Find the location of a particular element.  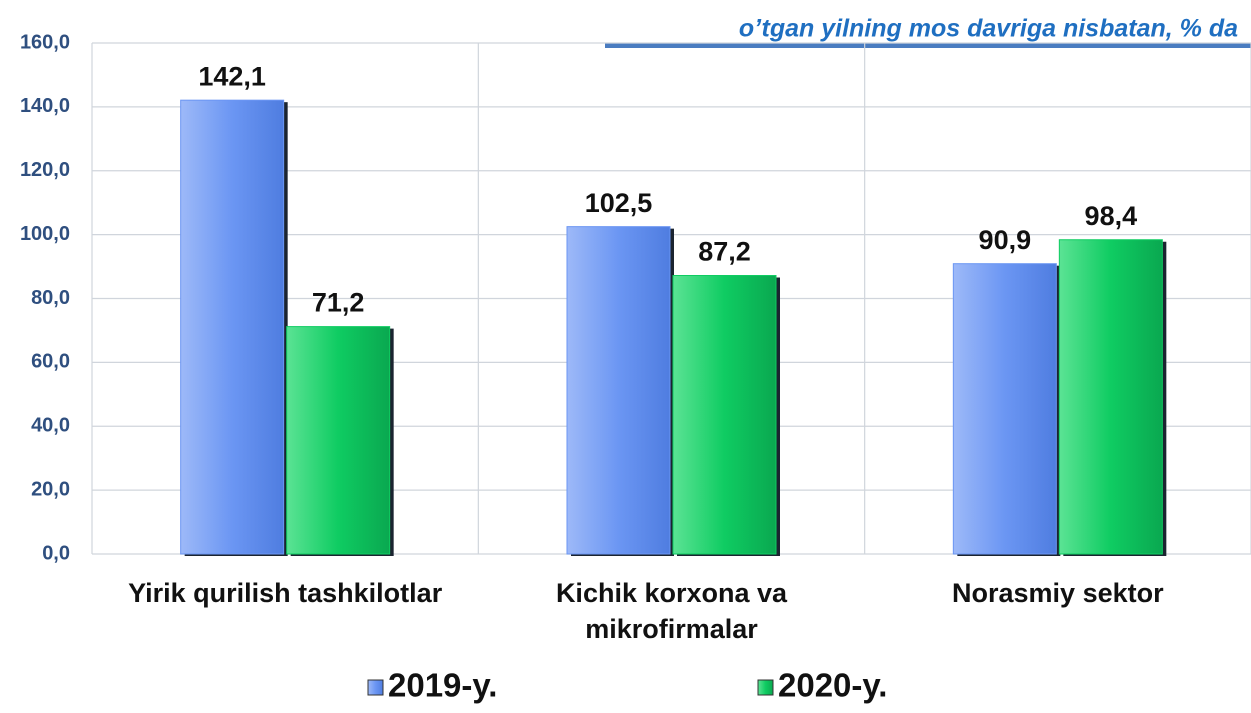

y-tick-label: 40,0 is located at coordinates (50, 426).